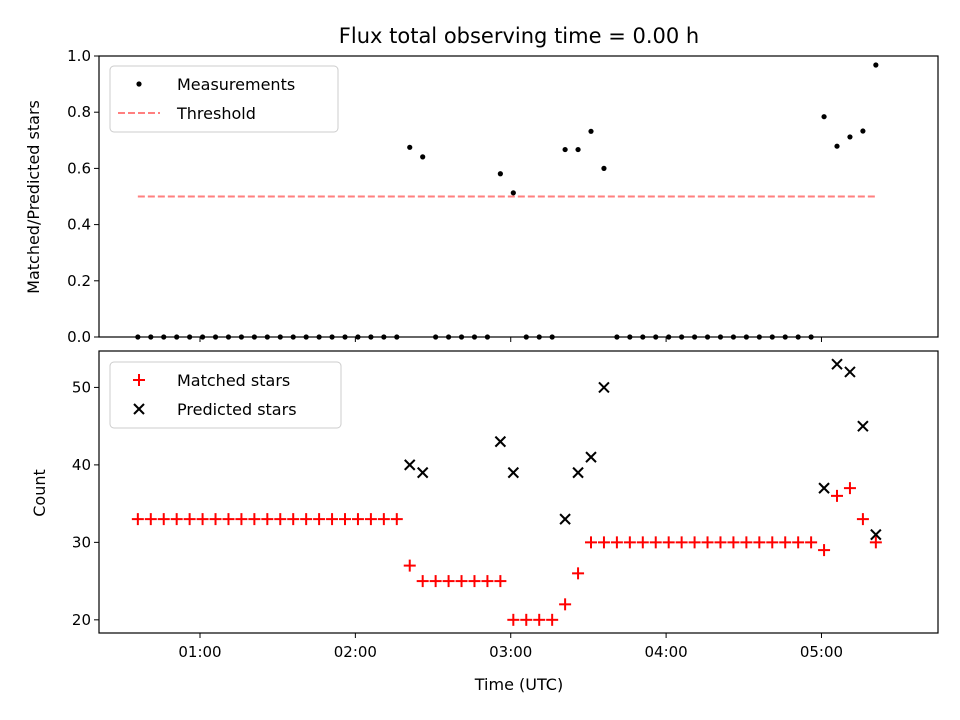  I want to click on ratio-y-tick-label: 0.0, so click(79, 337).